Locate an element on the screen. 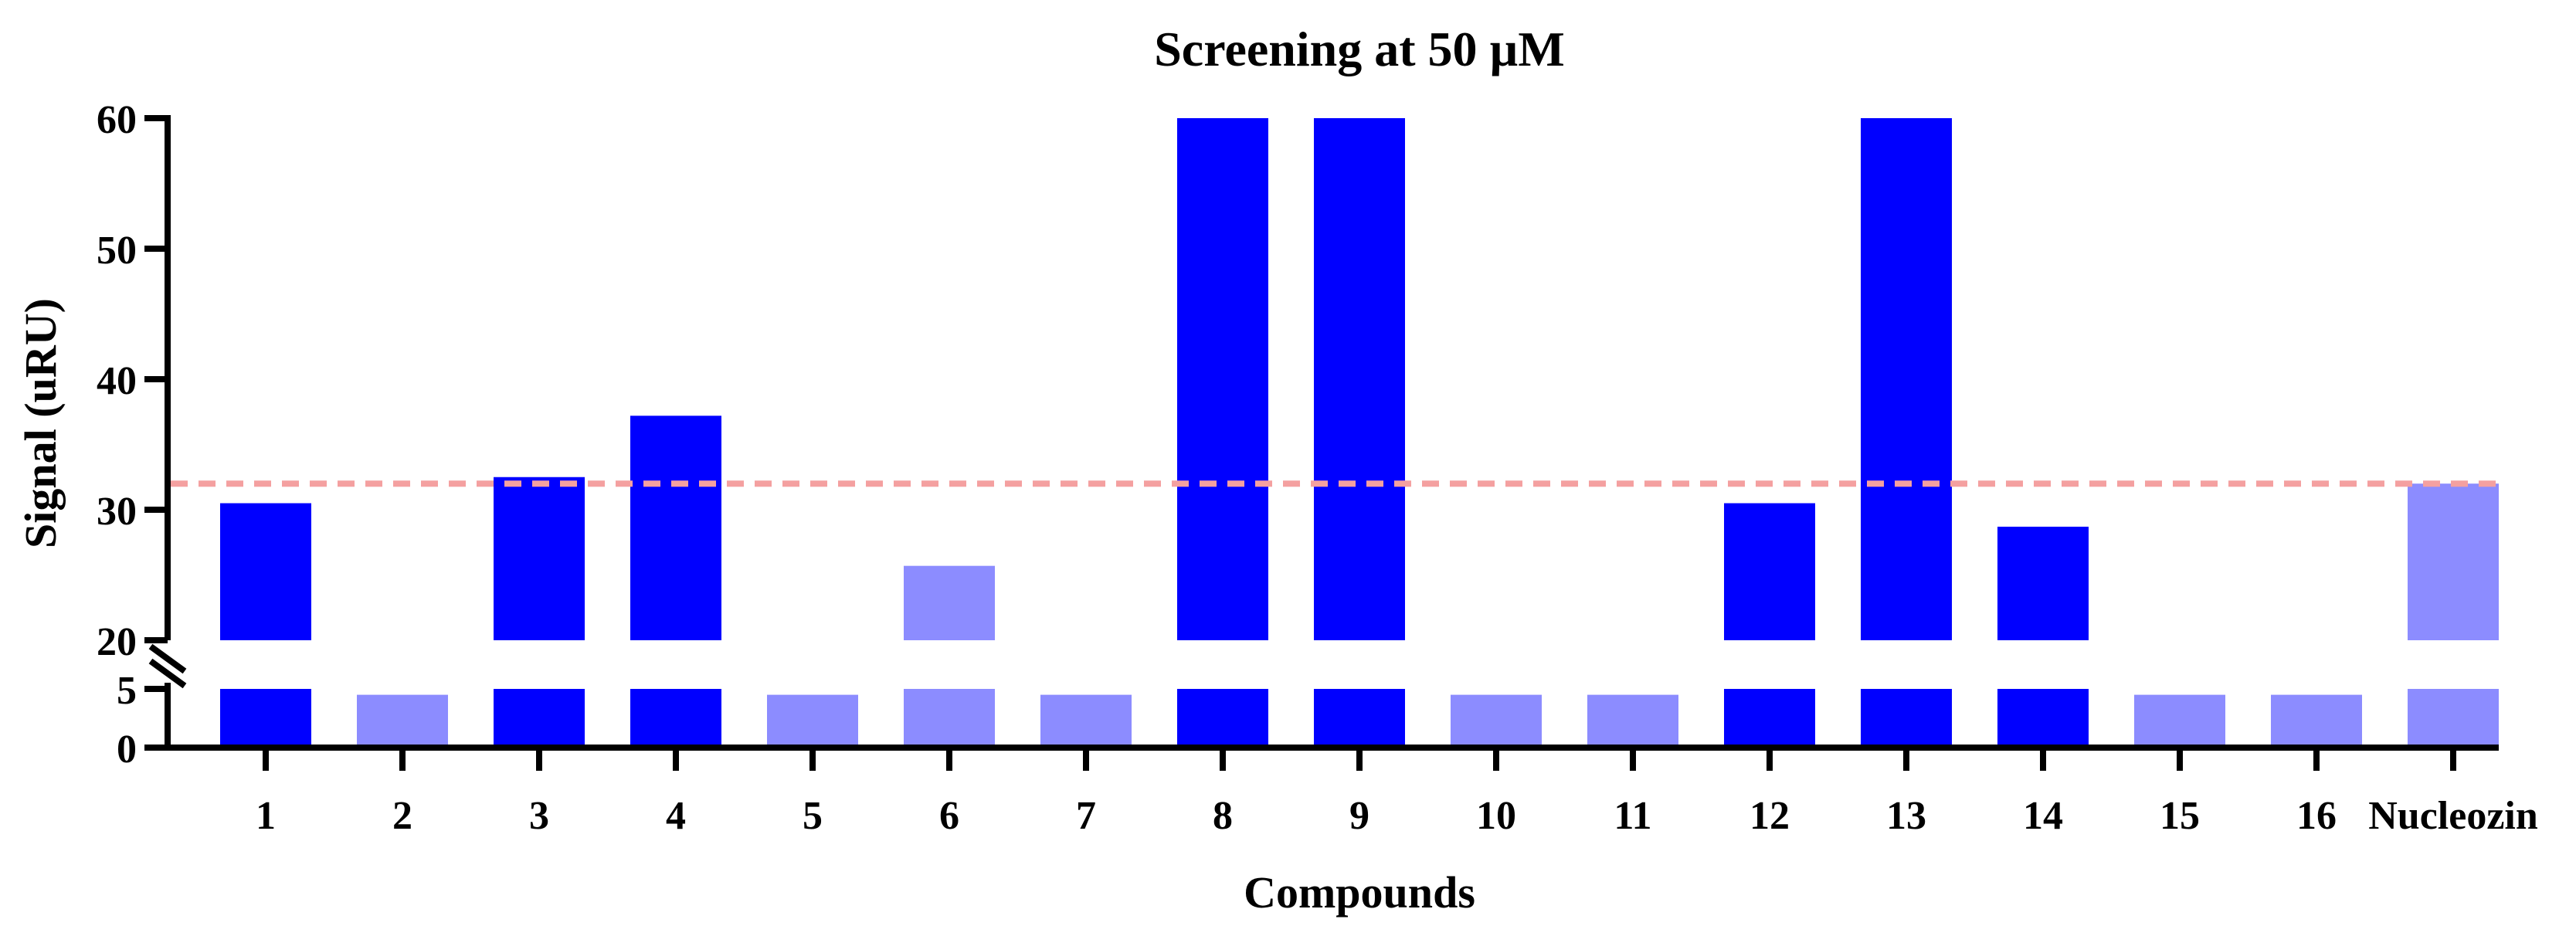 This screenshot has height=943, width=2576. y-tick-label-20: 20 is located at coordinates (117, 642).